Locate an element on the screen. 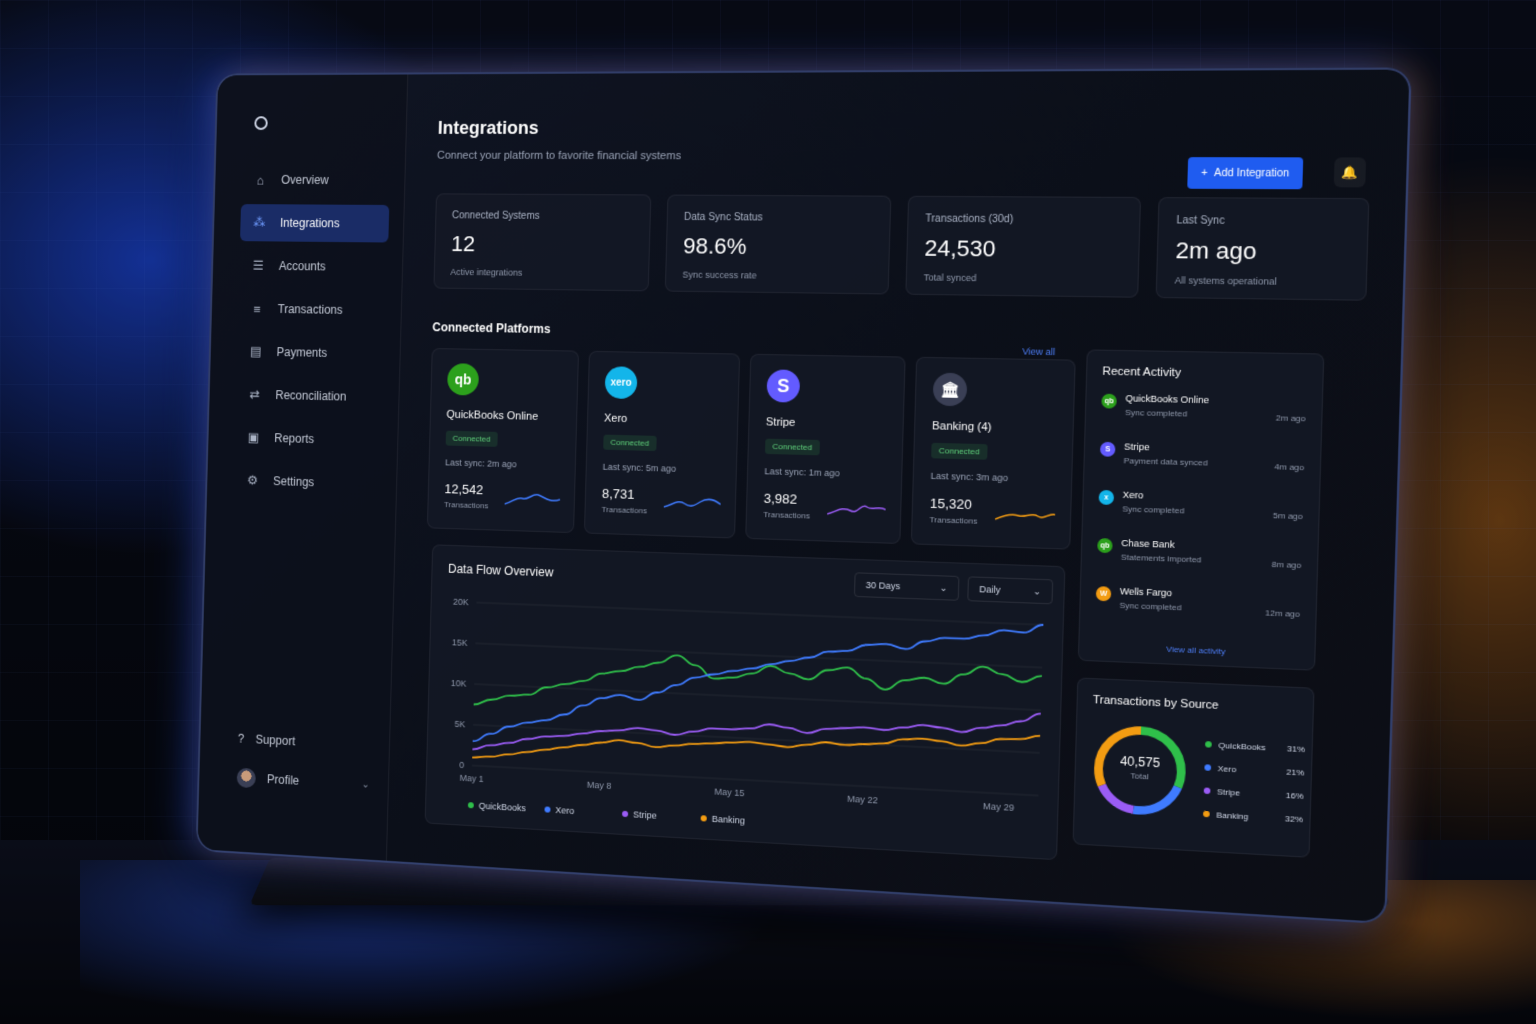  legend-pct: 16% is located at coordinates (1295, 795).